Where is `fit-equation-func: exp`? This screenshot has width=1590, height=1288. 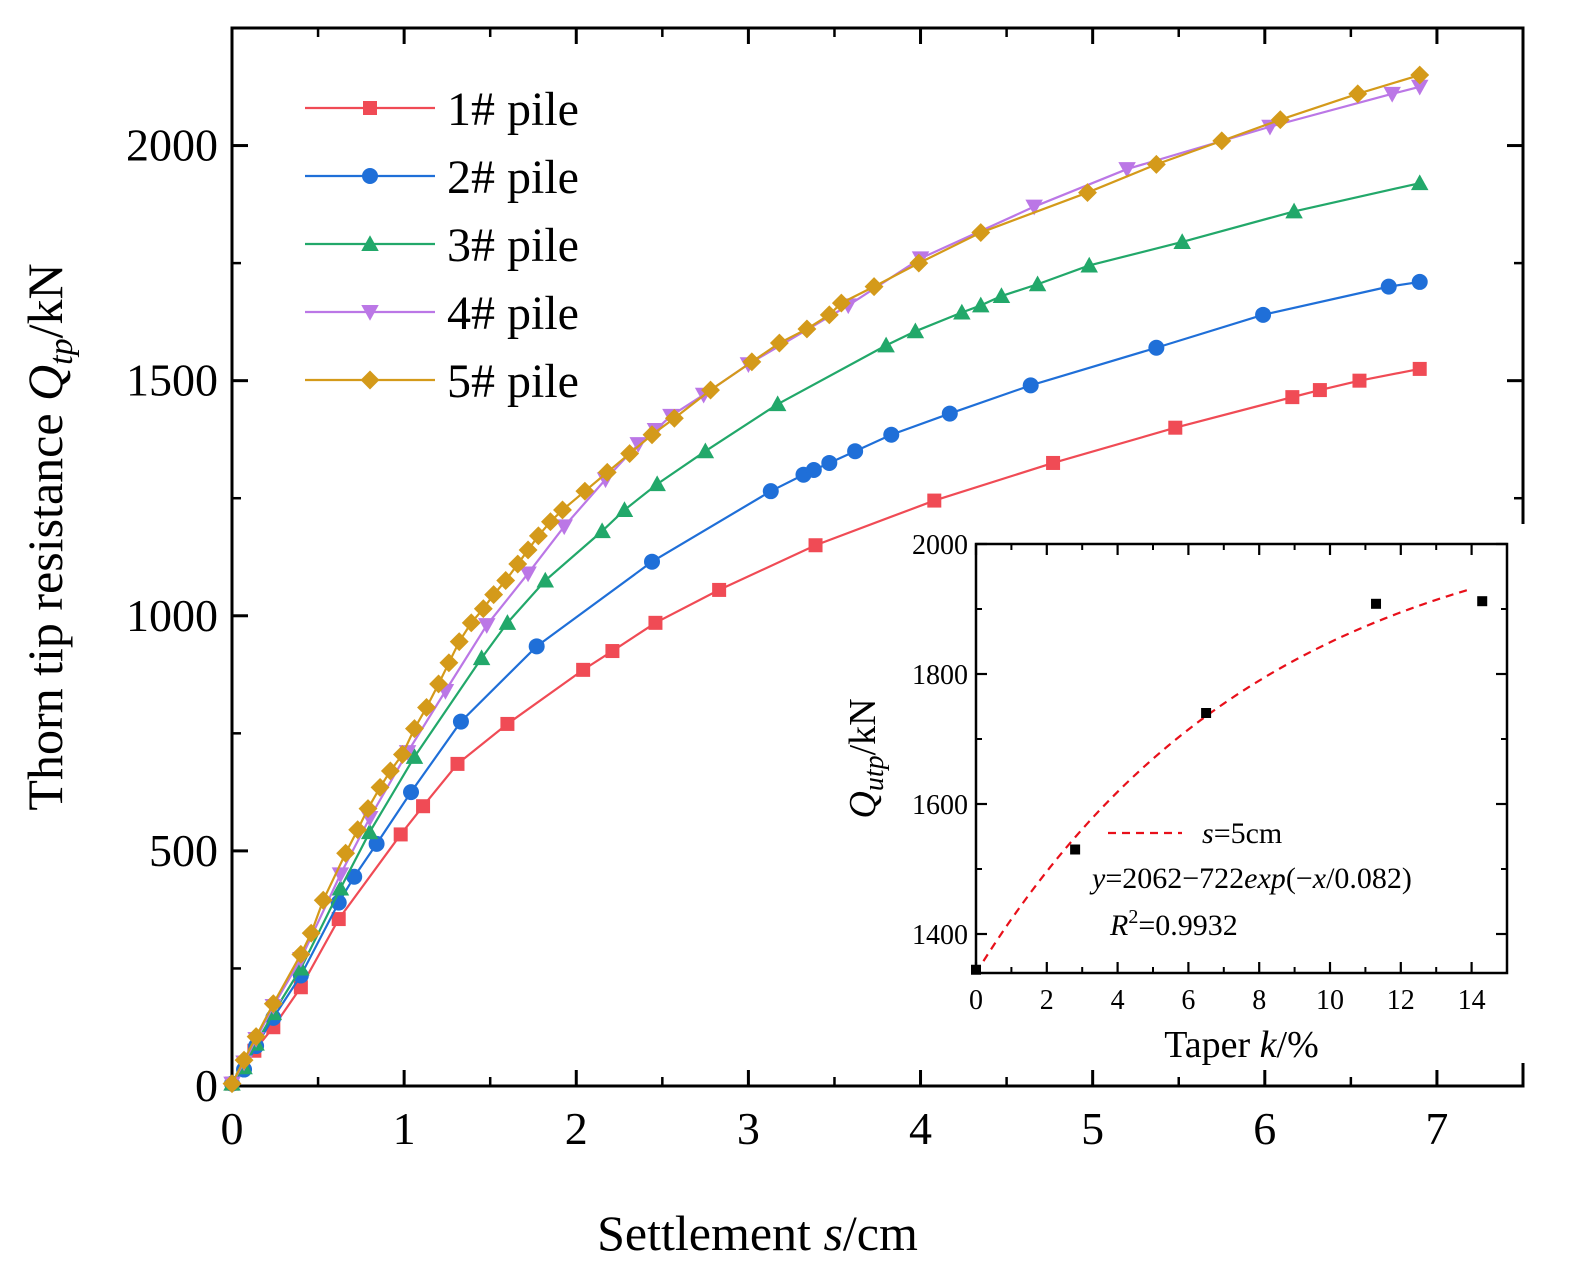
fit-equation-func: exp is located at coordinates (1265, 878).